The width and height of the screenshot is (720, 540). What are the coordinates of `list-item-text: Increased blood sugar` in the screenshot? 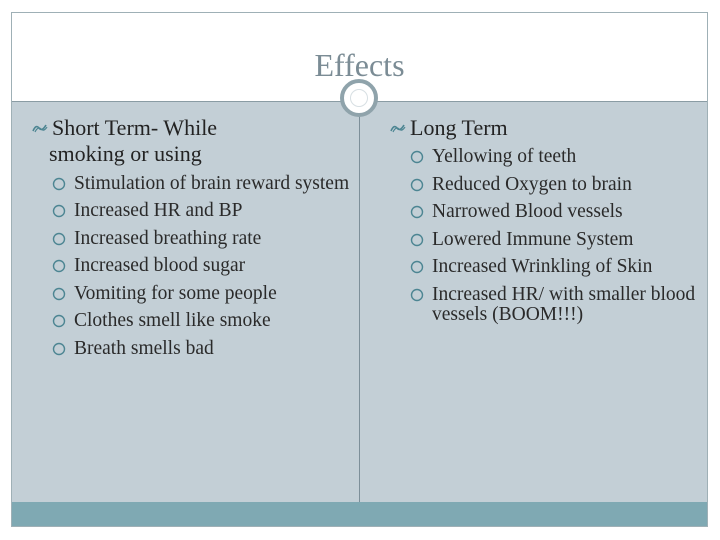 It's located at (160, 266).